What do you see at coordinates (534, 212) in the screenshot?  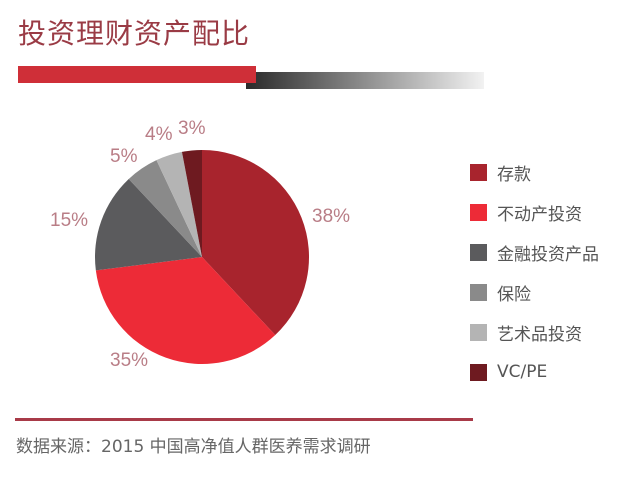 I see `legend-item-real-estate: 不动产投资` at bounding box center [534, 212].